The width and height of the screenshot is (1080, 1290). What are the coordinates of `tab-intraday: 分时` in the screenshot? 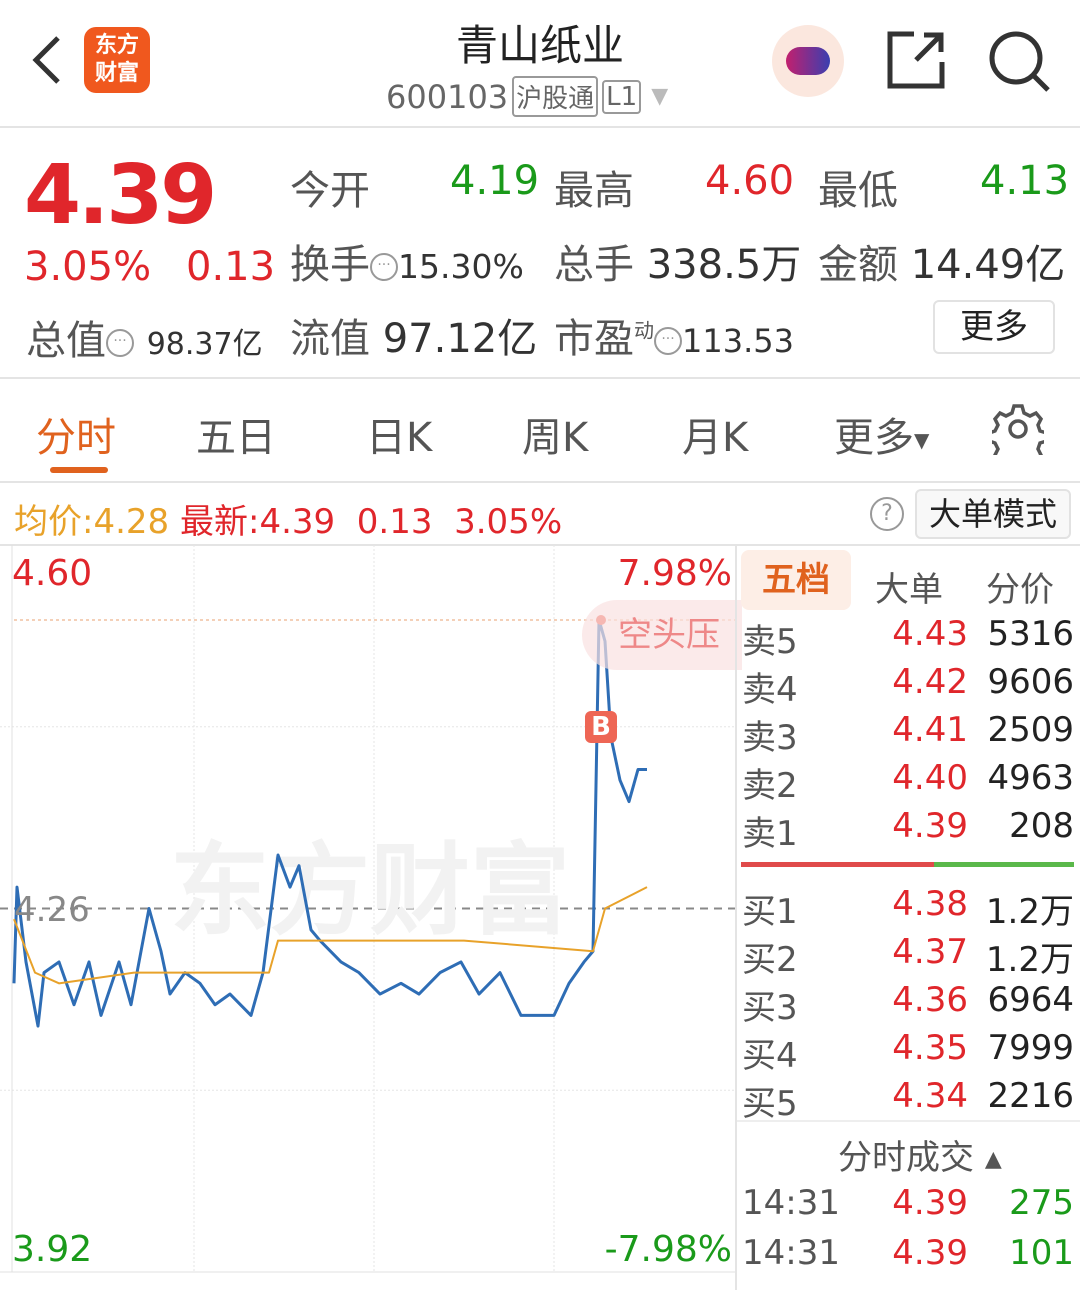 It's located at (76, 438).